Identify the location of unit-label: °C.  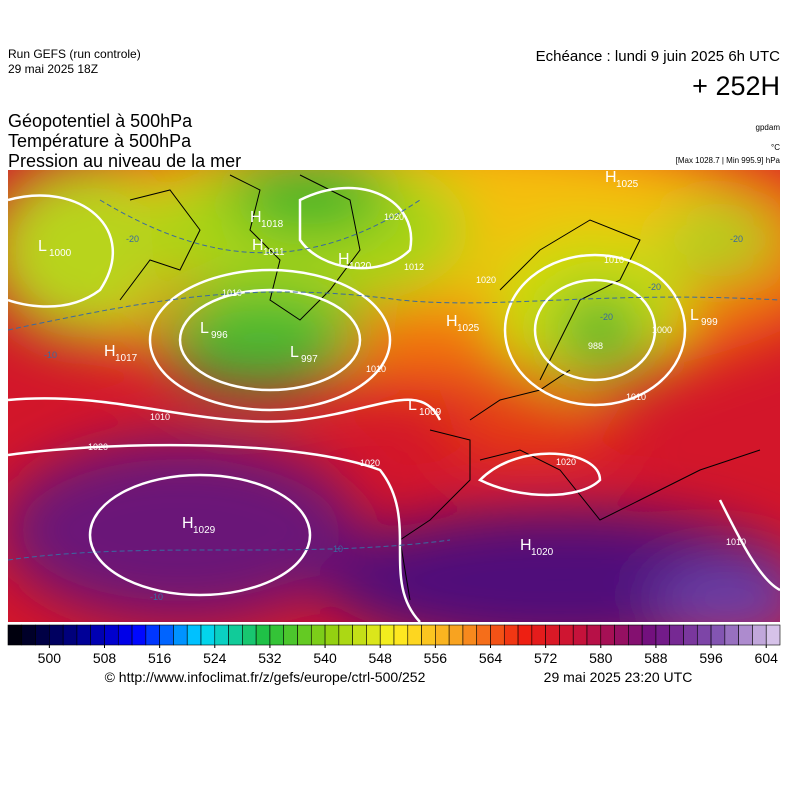
(775, 147).